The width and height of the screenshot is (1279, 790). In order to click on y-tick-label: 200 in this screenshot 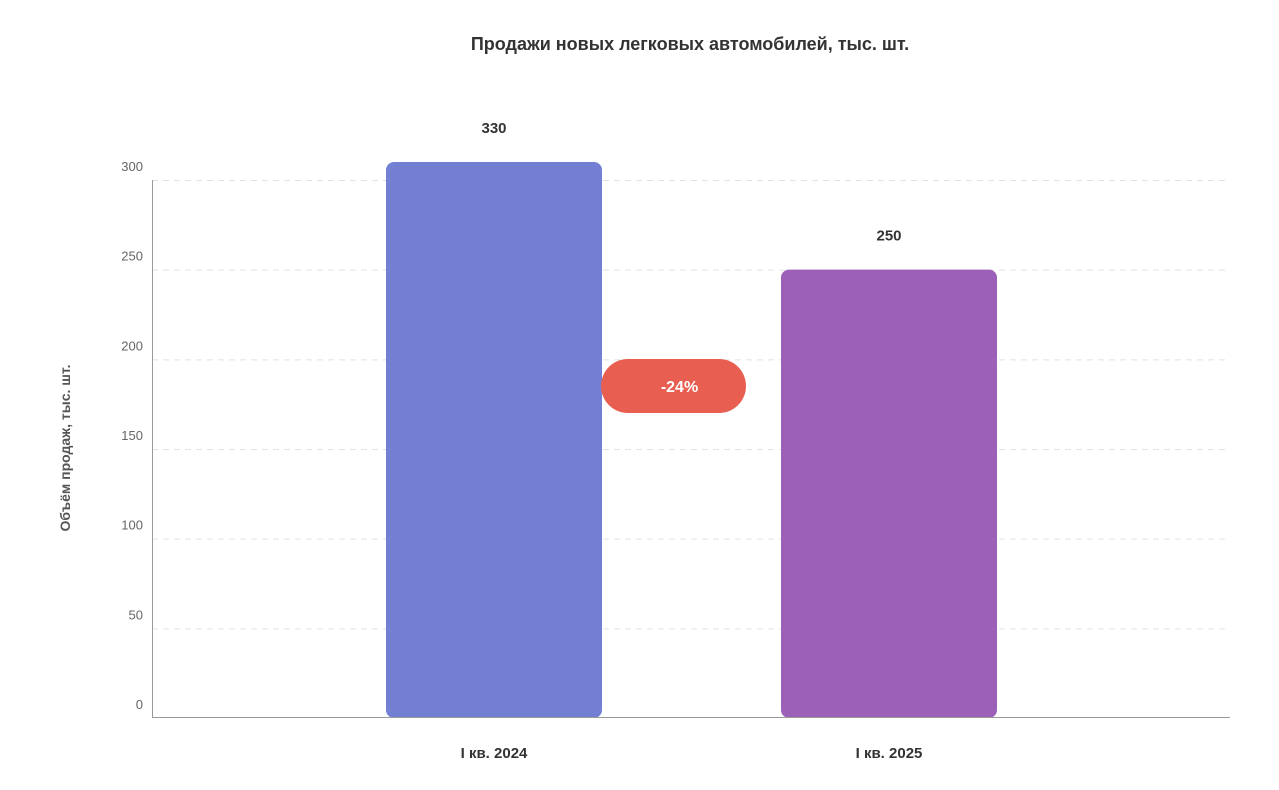, I will do `click(132, 345)`.